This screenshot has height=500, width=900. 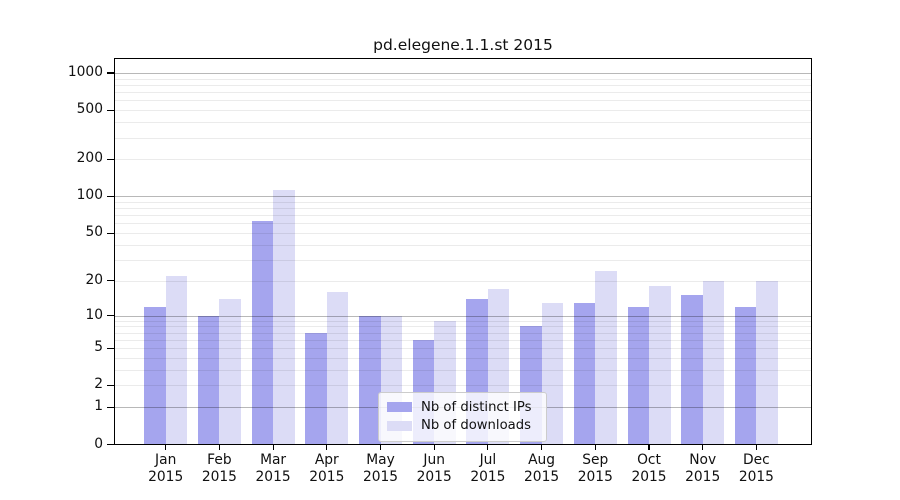 I want to click on y-tick-label: 5, so click(x=98, y=347).